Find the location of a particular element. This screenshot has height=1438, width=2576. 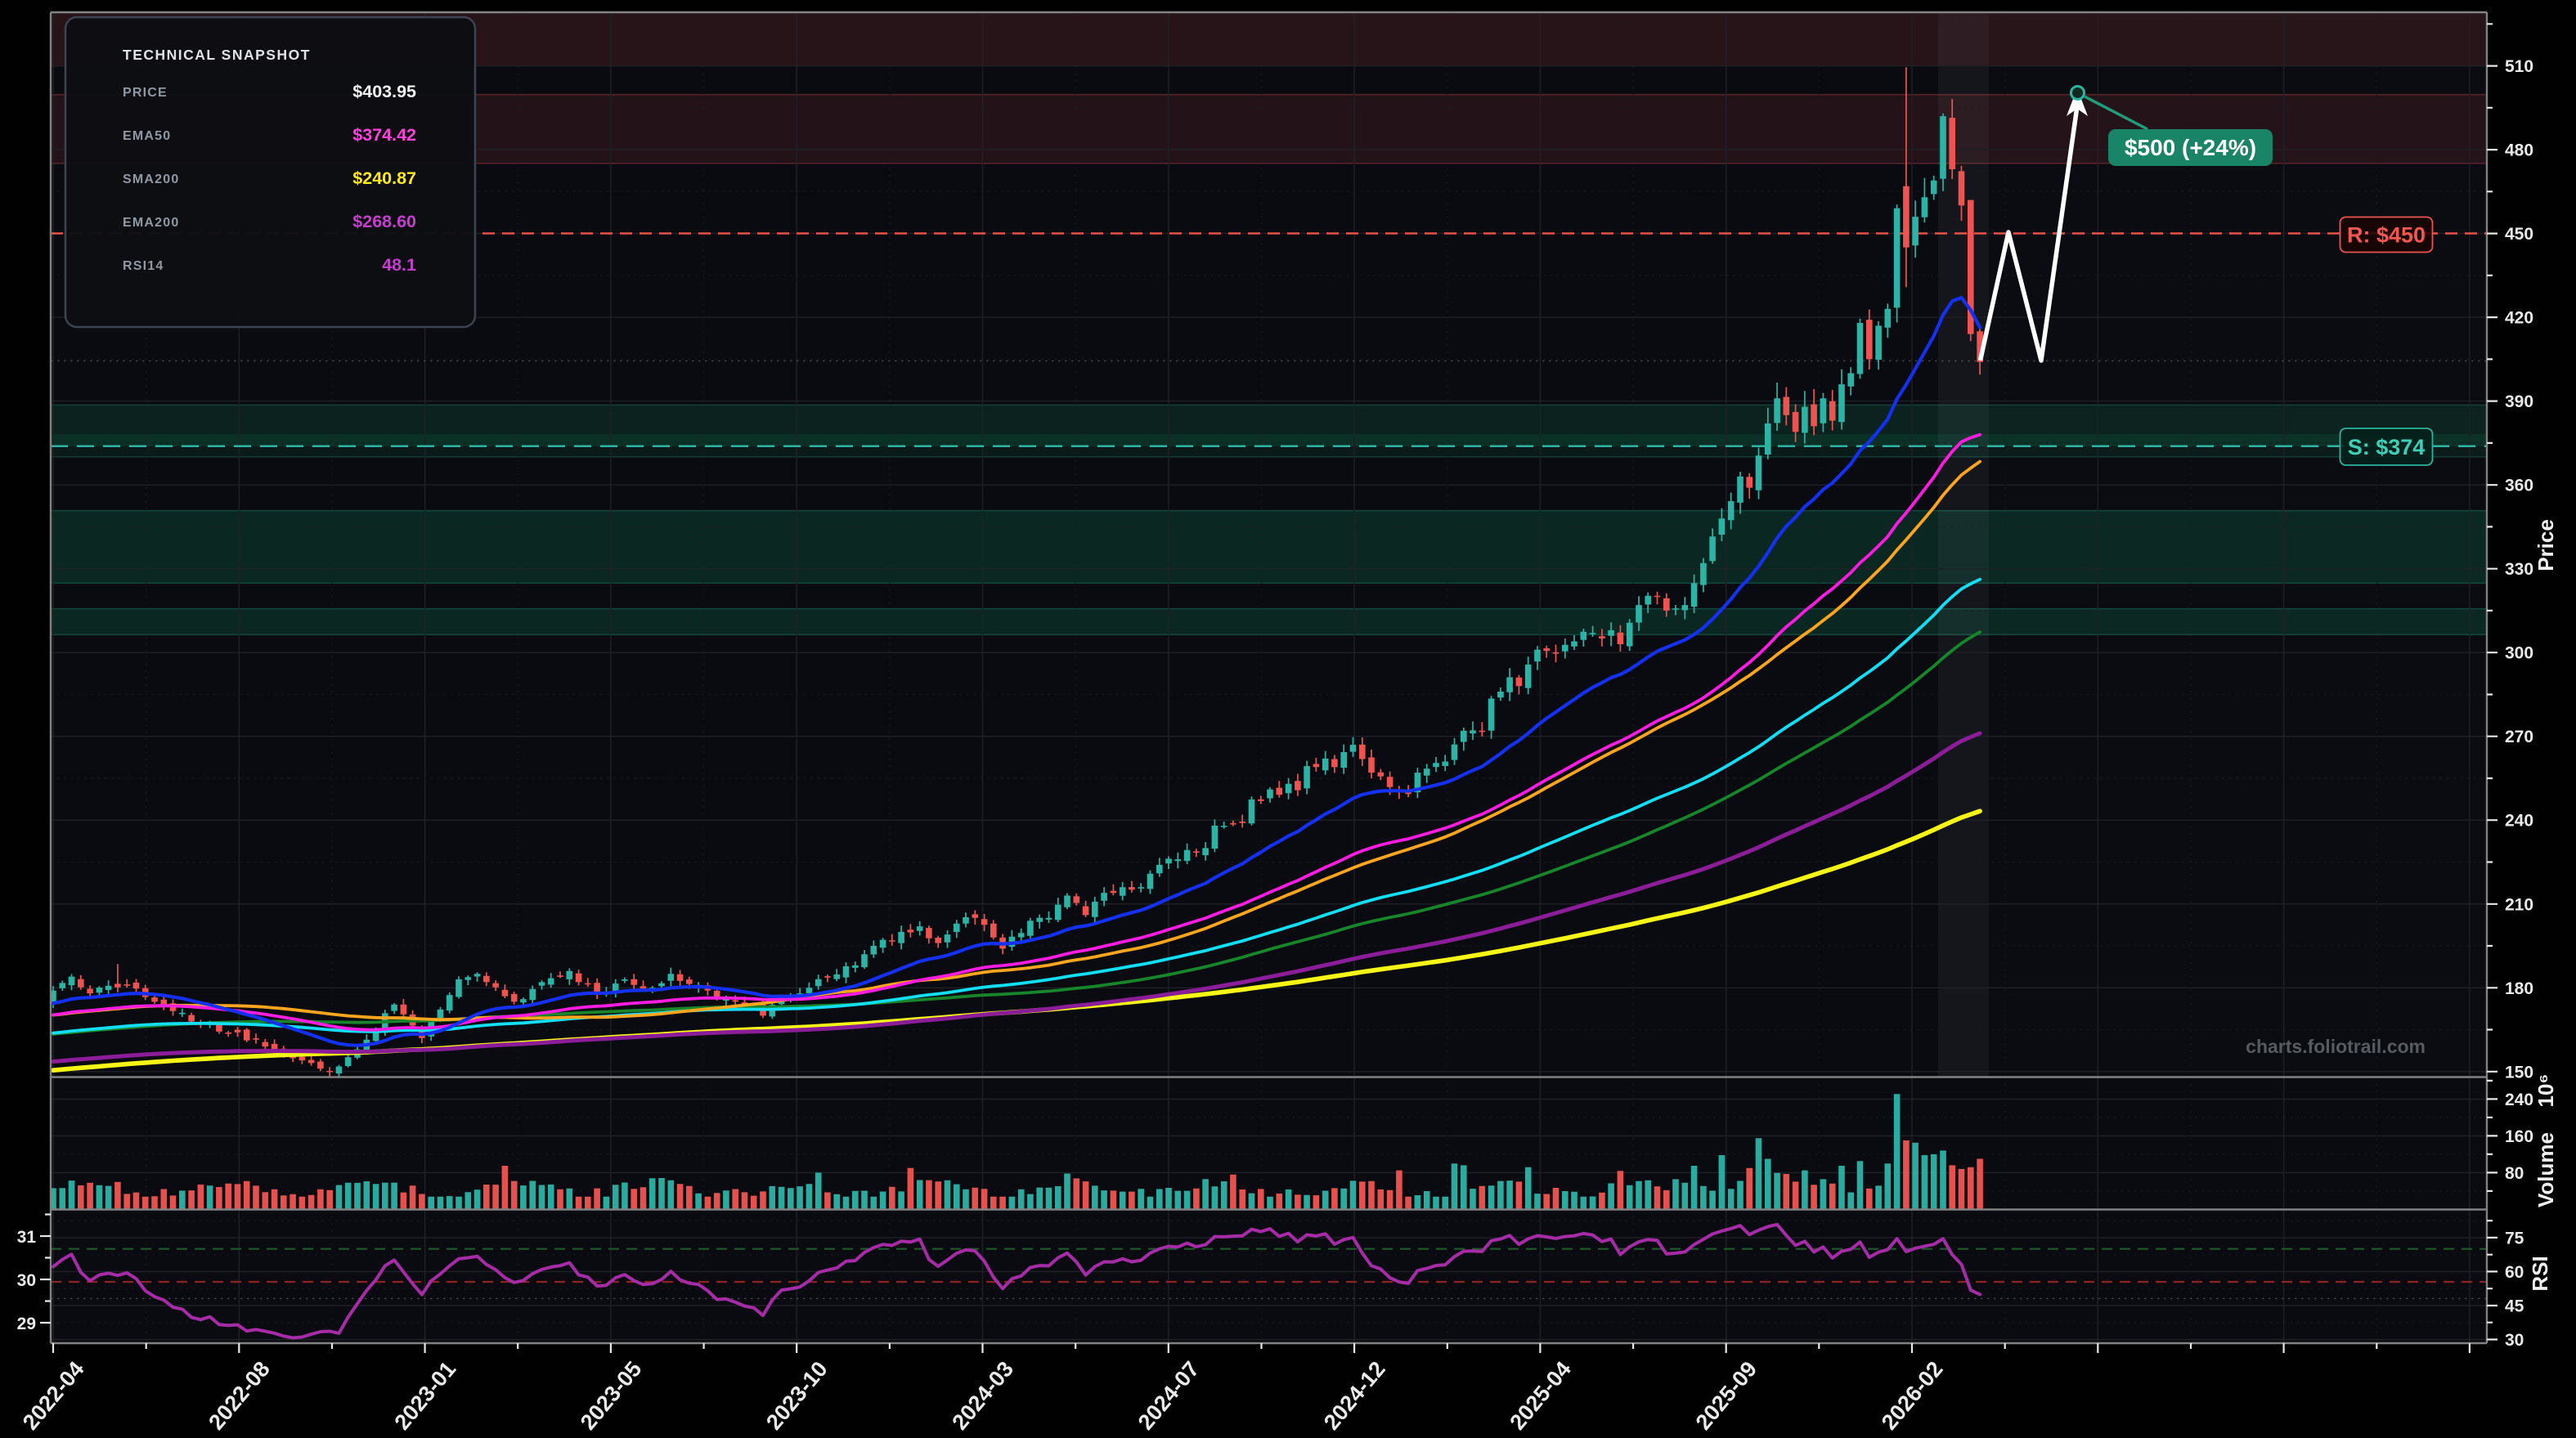

svg-text: Price is located at coordinates (2545, 545).